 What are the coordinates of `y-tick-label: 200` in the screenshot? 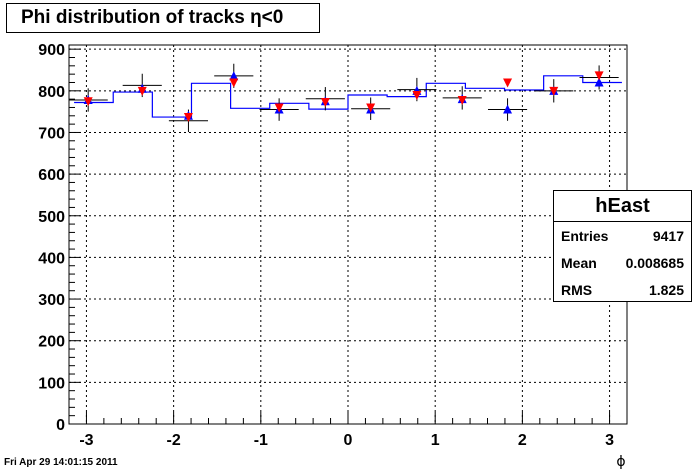 It's located at (51, 342).